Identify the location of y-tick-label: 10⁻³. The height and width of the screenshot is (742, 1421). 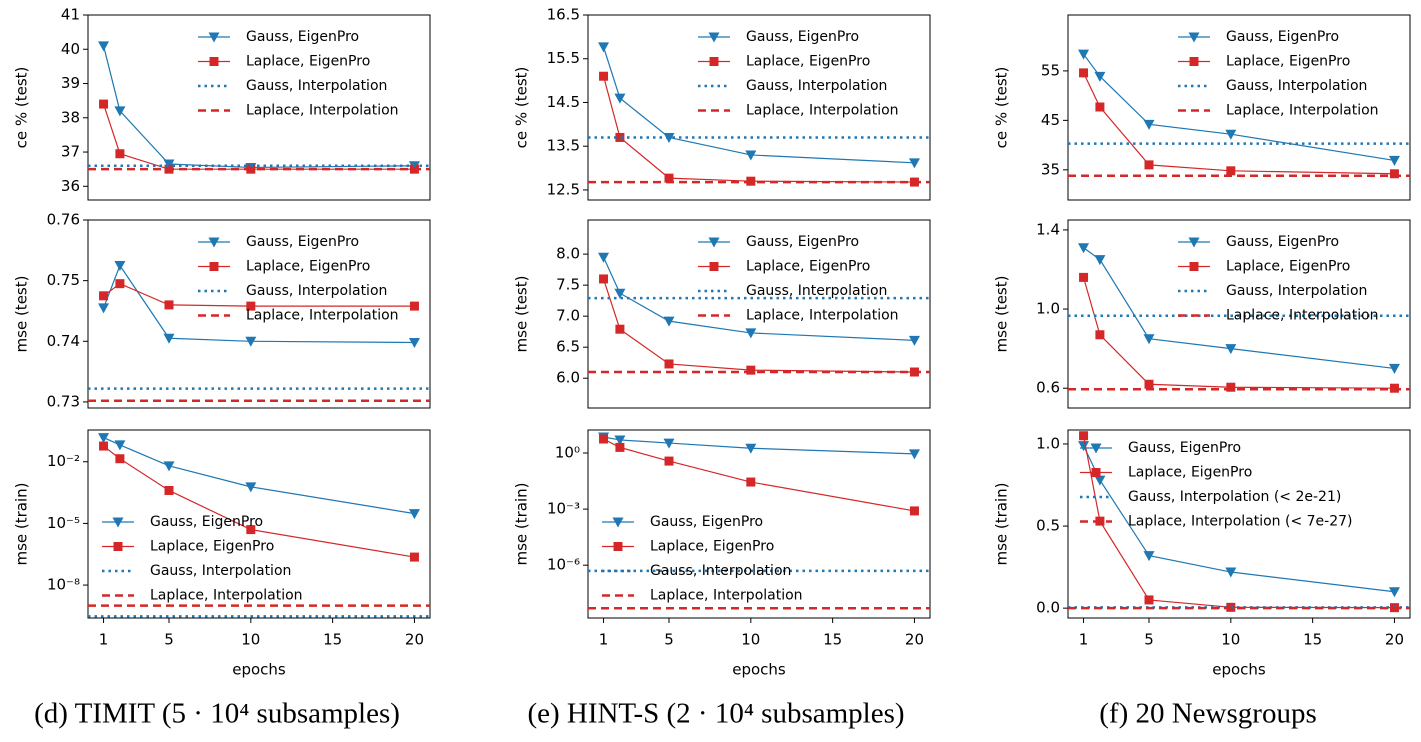
(563, 509).